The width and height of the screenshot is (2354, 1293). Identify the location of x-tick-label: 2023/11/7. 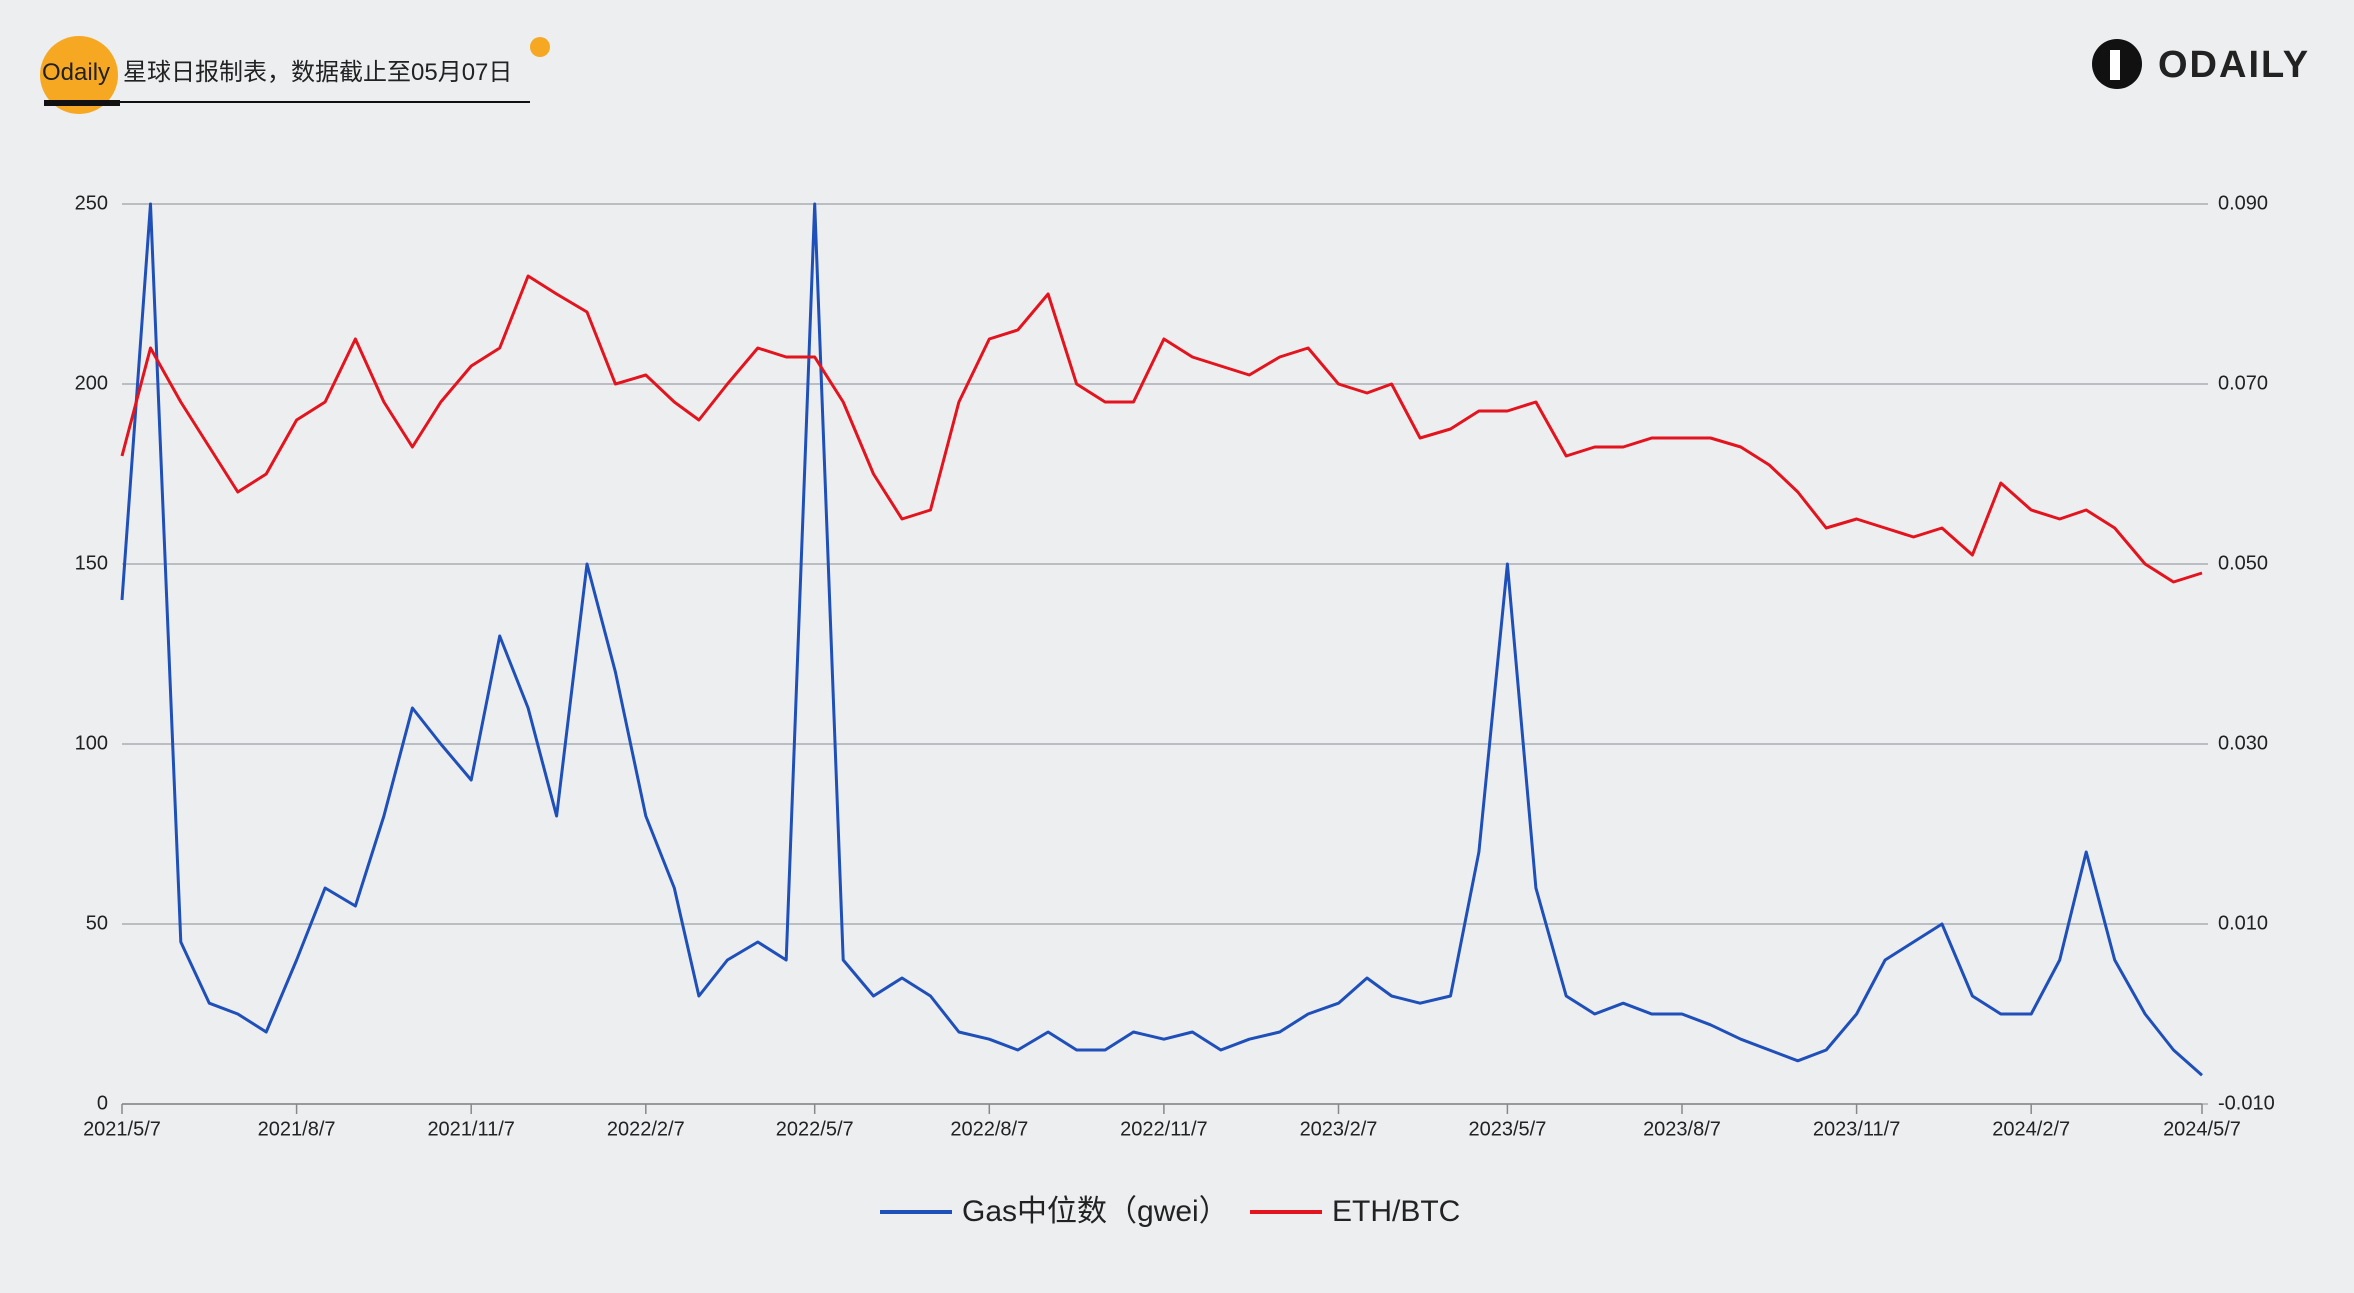
(1857, 1129).